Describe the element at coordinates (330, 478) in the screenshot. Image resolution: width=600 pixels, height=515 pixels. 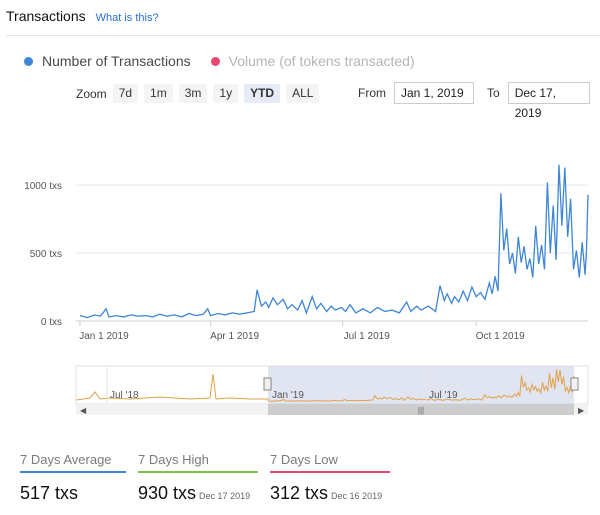
I see `stat-low: 7 Days Low 312 txs Dec 16 2019` at that location.